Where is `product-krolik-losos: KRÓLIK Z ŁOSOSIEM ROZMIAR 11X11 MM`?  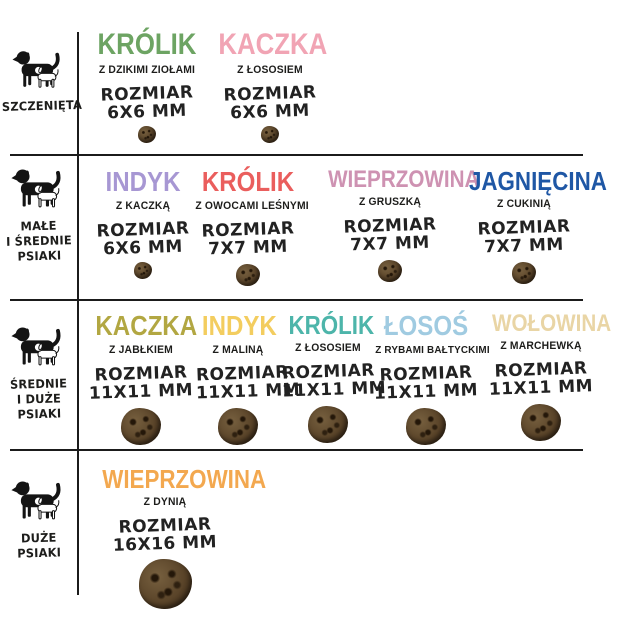
product-krolik-losos: KRÓLIK Z ŁOSOSIEM ROZMIAR 11X11 MM is located at coordinates (334, 376).